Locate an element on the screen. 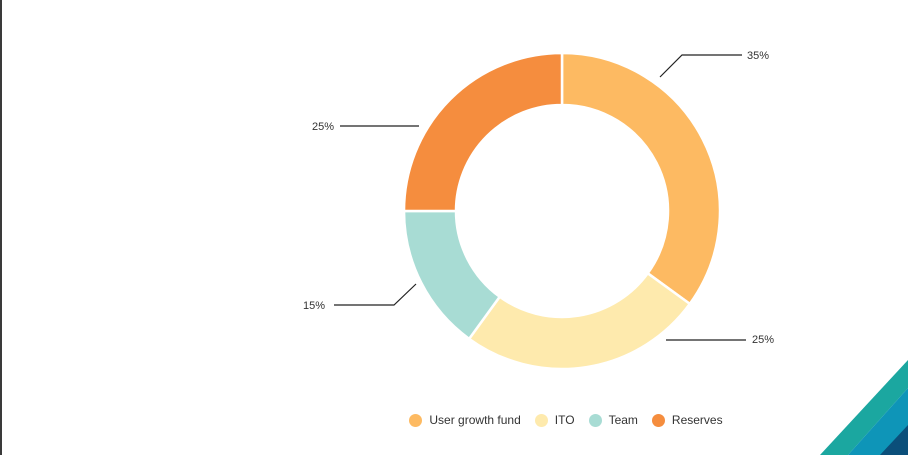 This screenshot has width=908, height=455. legend-item-team: Team is located at coordinates (613, 420).